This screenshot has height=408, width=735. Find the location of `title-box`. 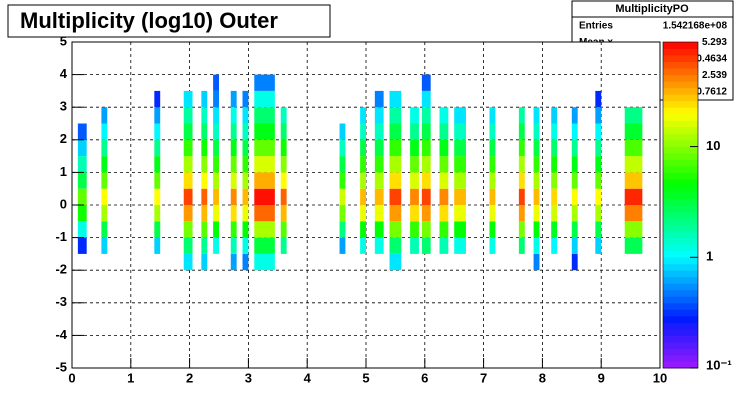

title-box is located at coordinates (169, 21).